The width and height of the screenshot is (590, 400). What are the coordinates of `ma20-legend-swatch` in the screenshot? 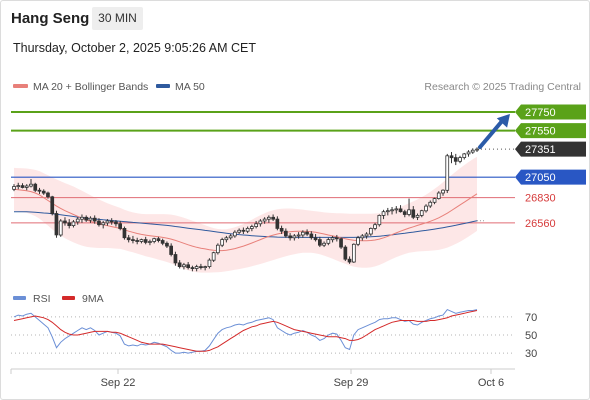 It's located at (20, 86).